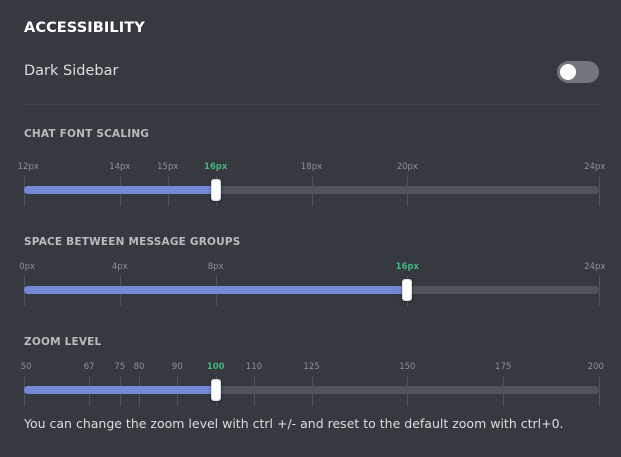 Image resolution: width=621 pixels, height=457 pixels. What do you see at coordinates (568, 72) in the screenshot?
I see `toggle-knob` at bounding box center [568, 72].